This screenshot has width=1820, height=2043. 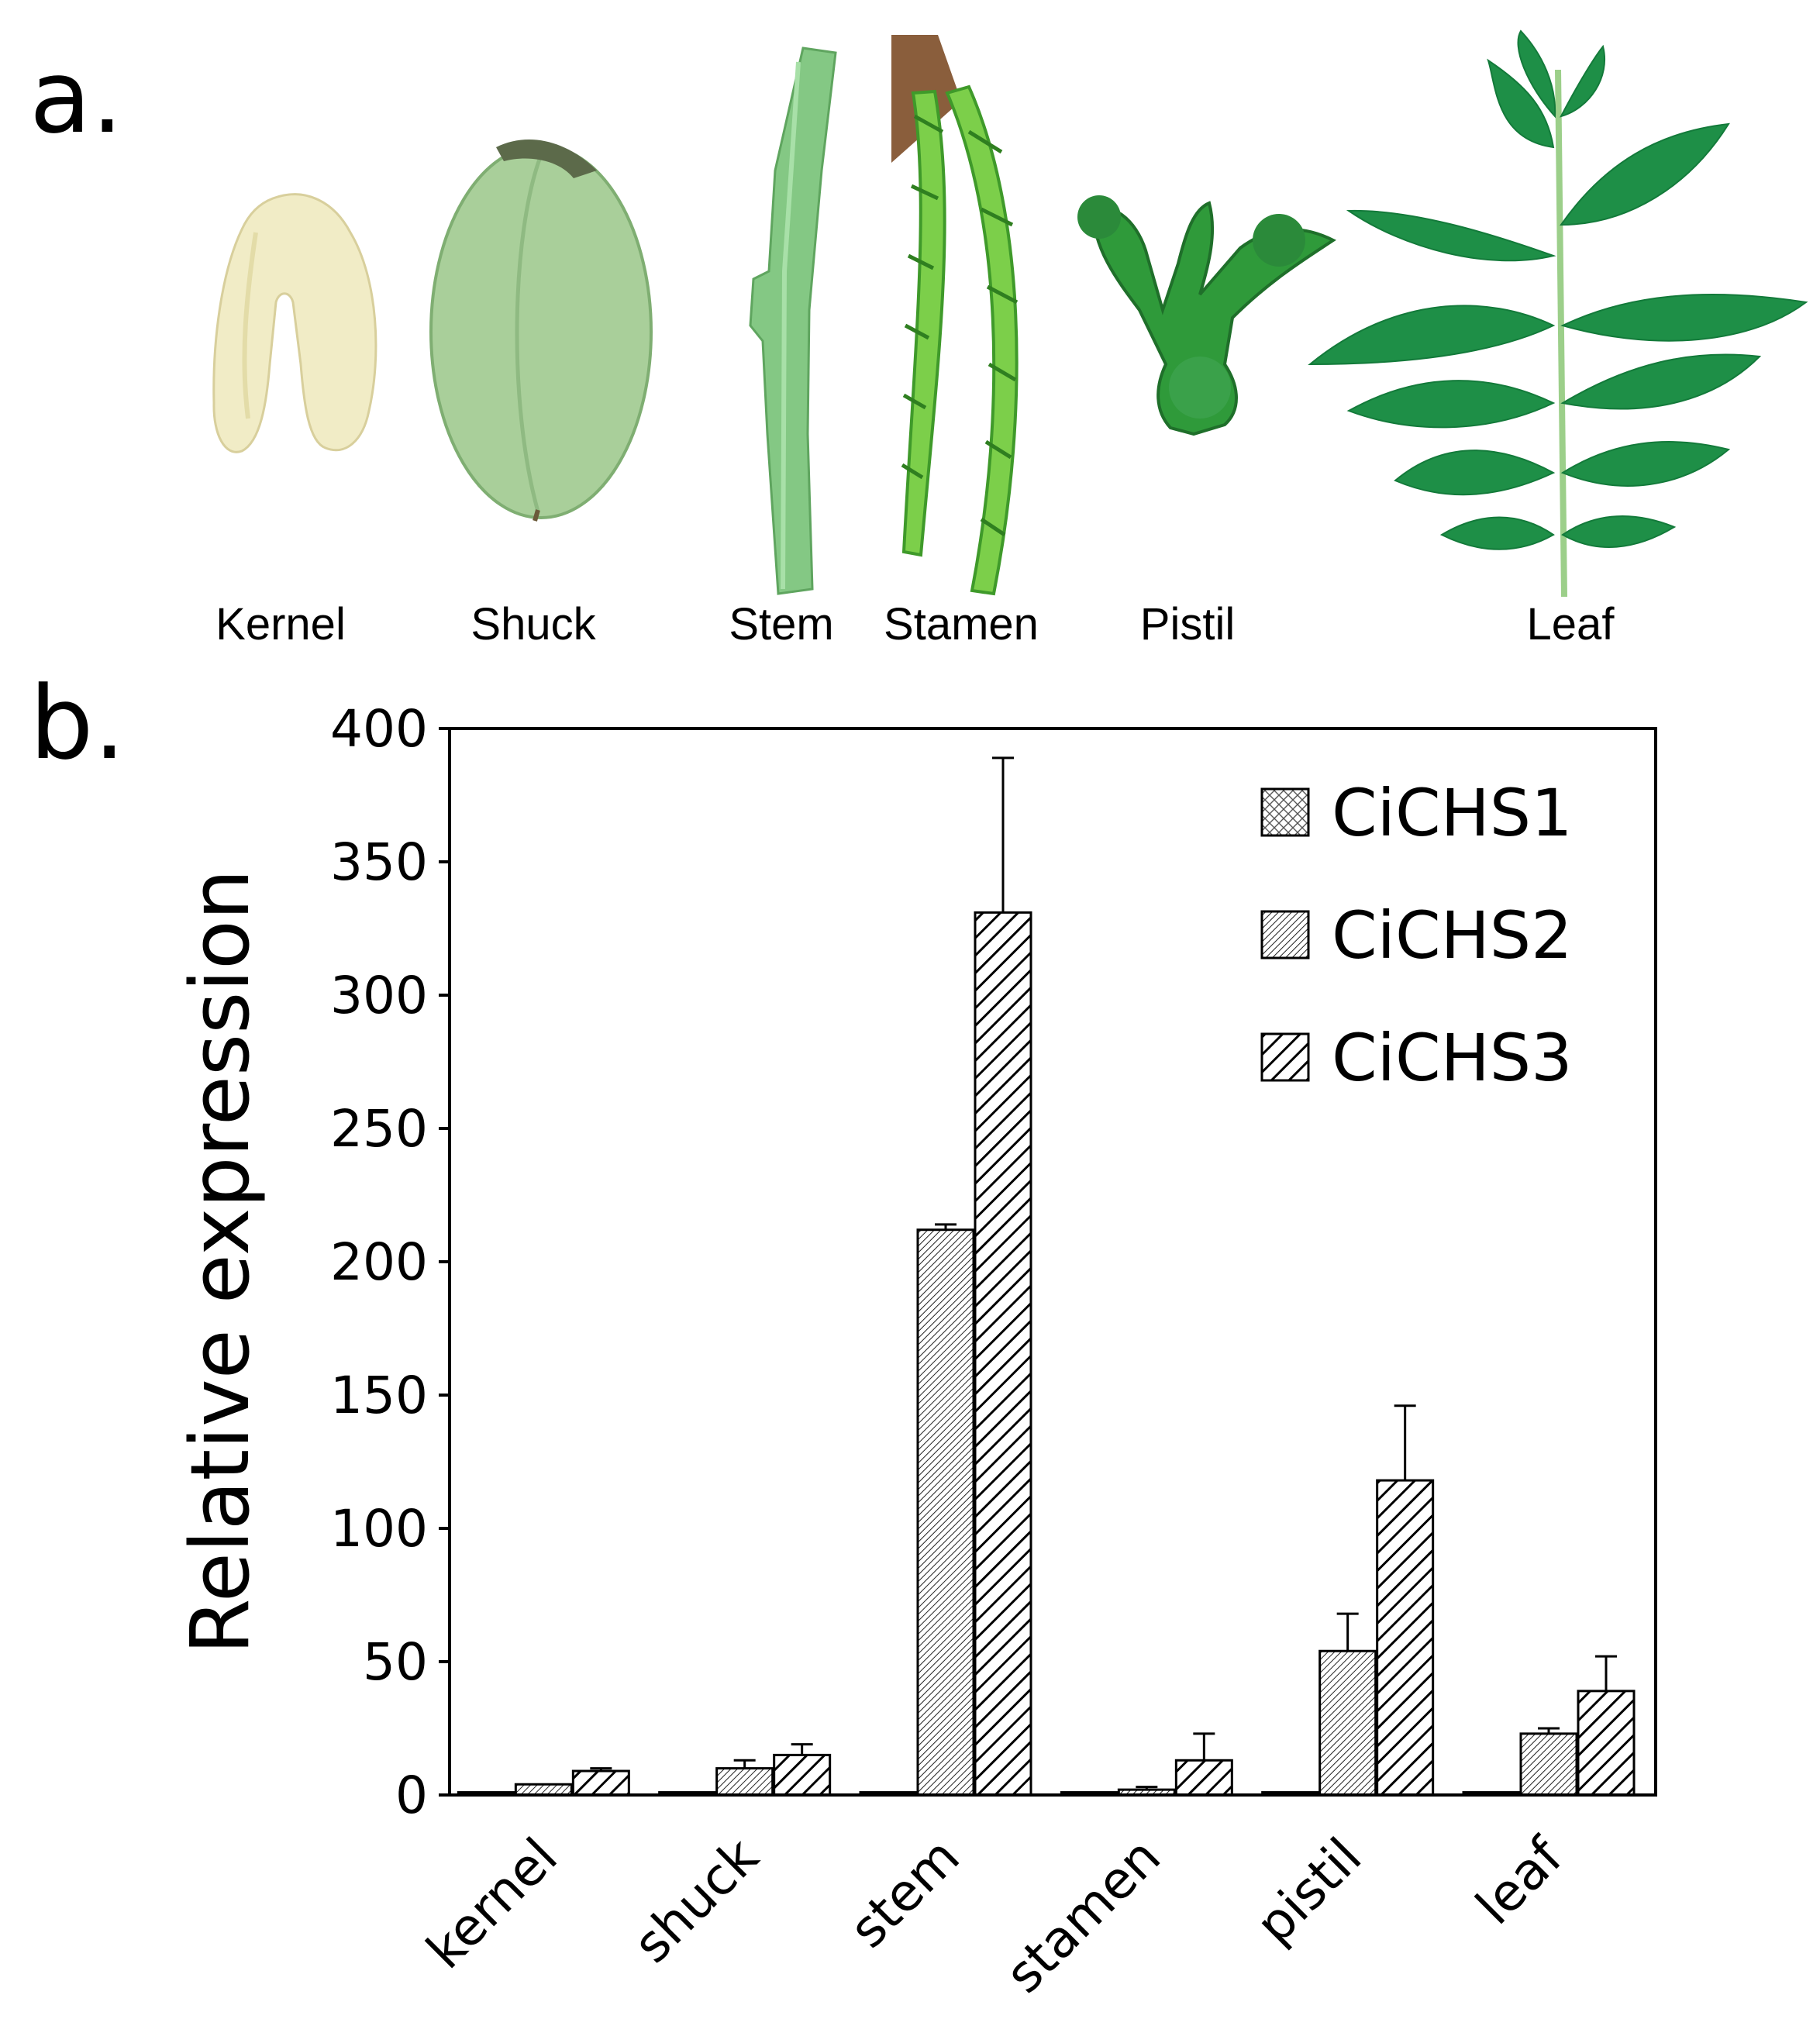 I want to click on x-tick-label-shuck: shuck, so click(x=696, y=1900).